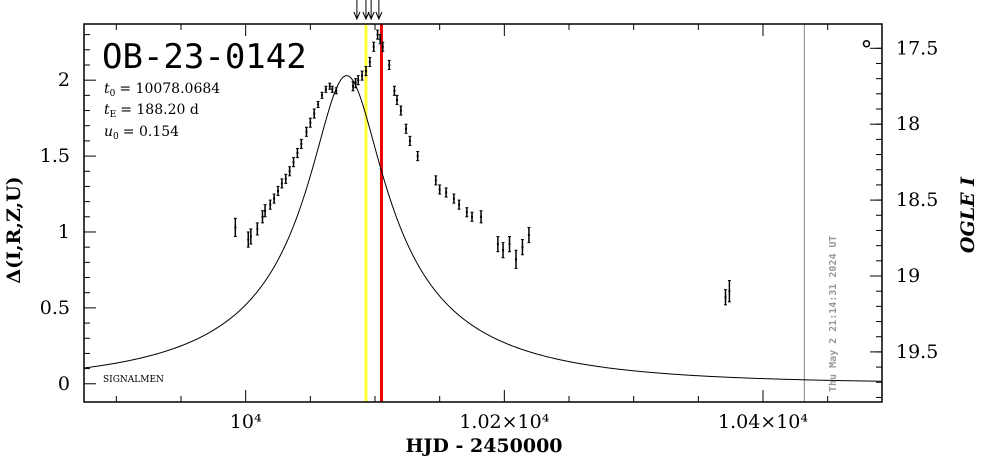 The width and height of the screenshot is (986, 459). I want to click on outlier-marker, so click(866, 43).